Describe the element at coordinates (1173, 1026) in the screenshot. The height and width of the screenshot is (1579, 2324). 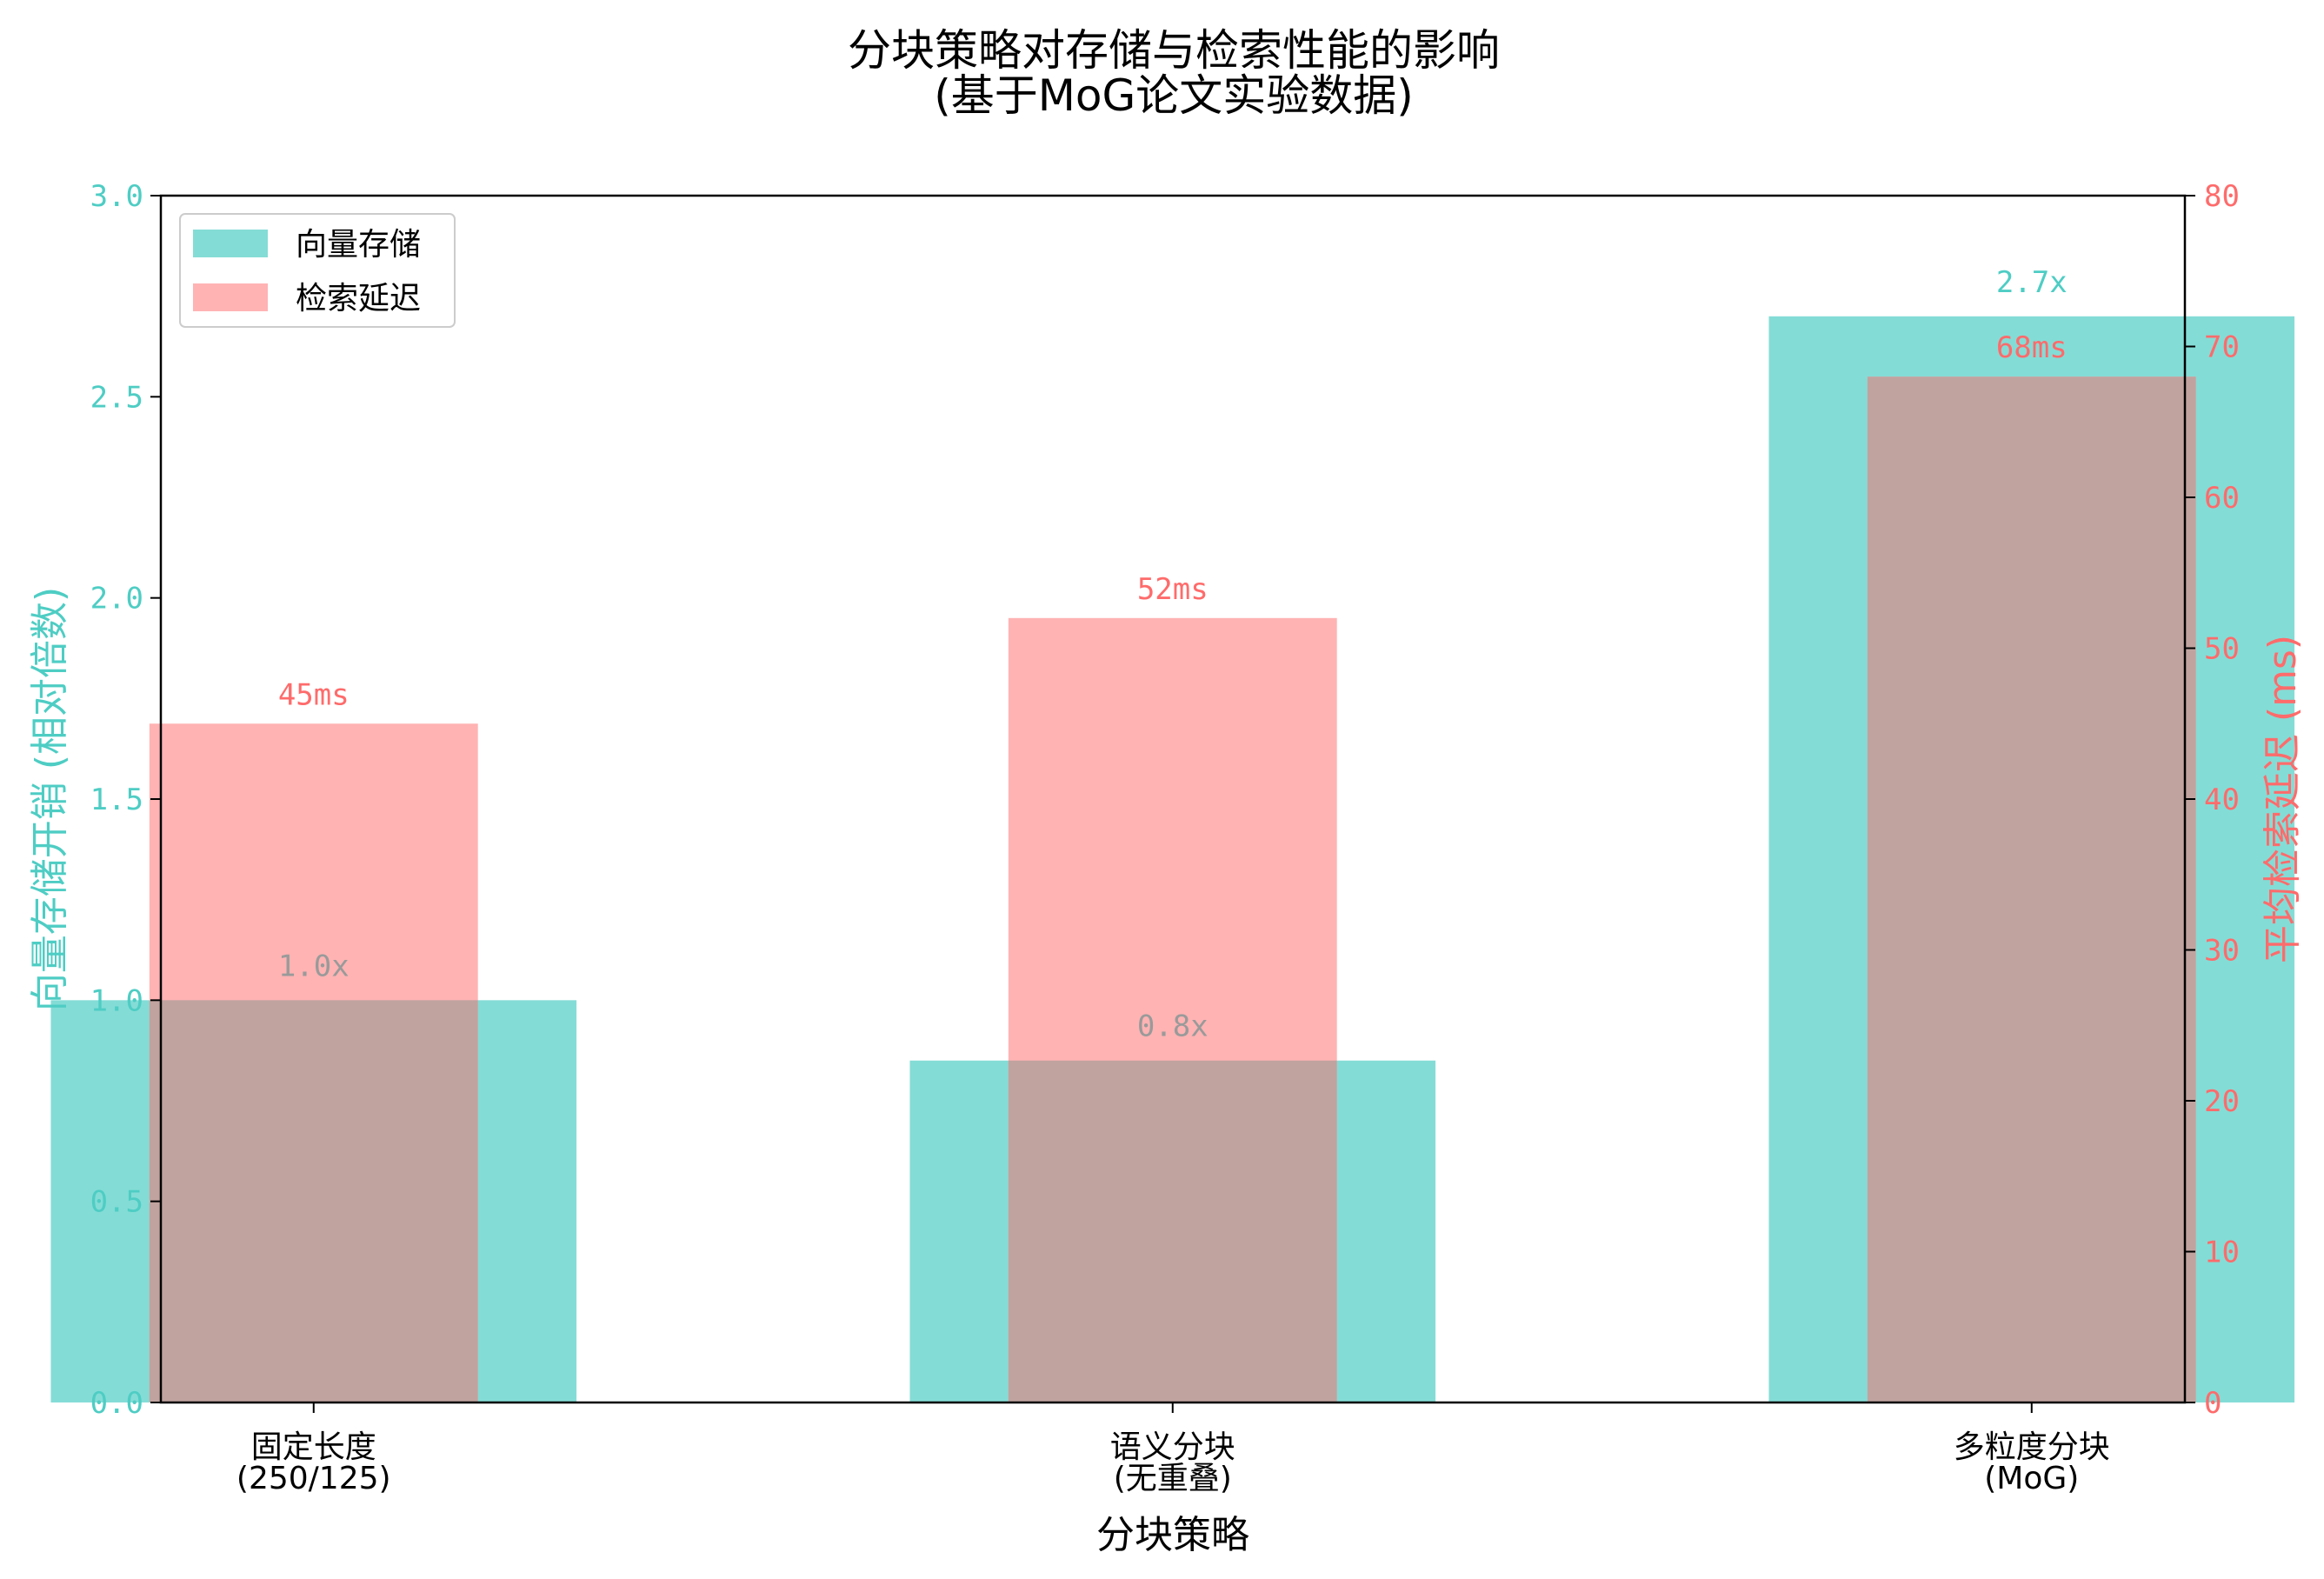
I see `storage-value-label: 0.8x` at that location.